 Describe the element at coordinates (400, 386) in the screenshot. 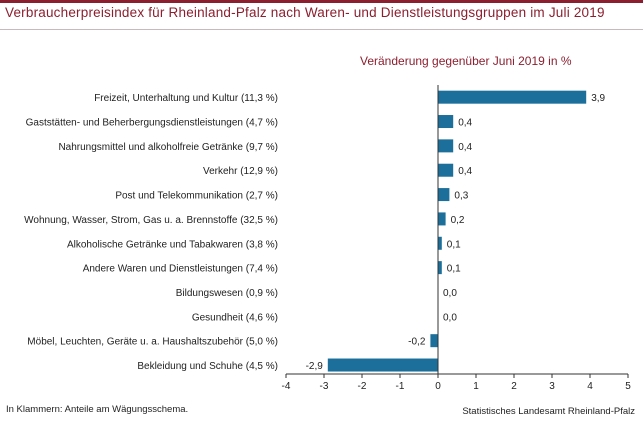

I see `x-tick-label: -1` at that location.